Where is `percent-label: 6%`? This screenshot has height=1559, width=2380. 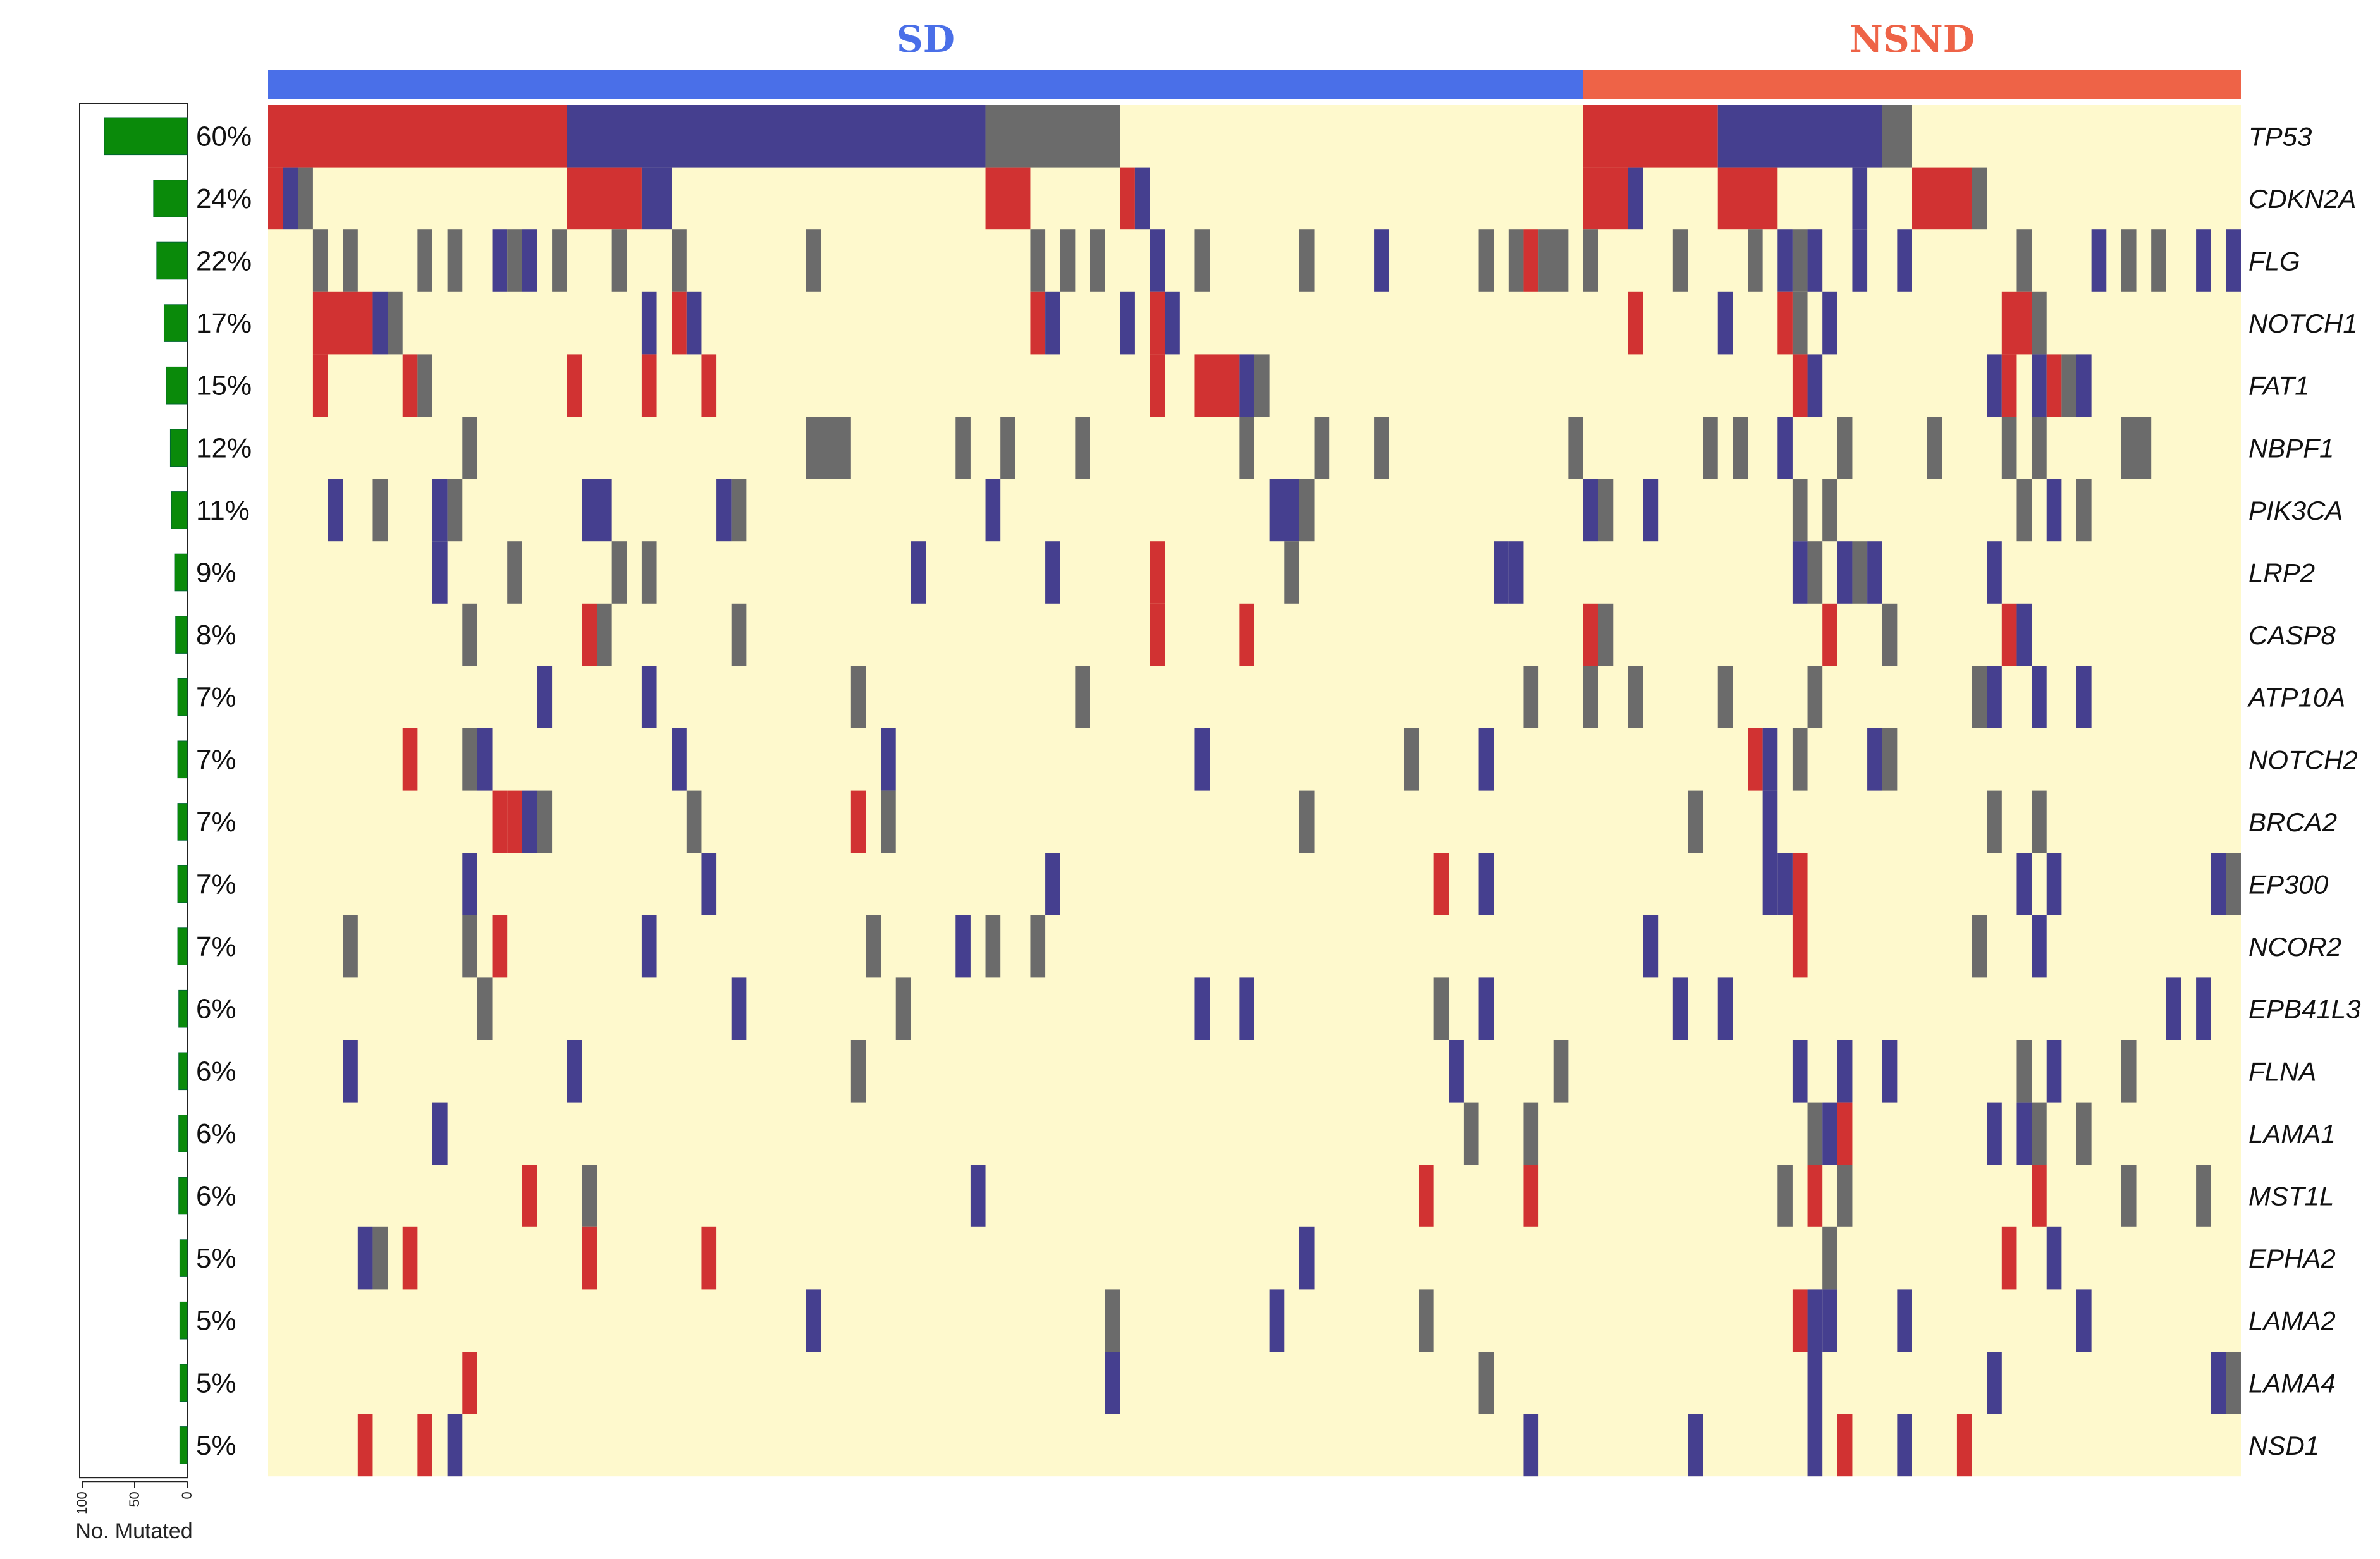
percent-label: 6% is located at coordinates (216, 1196).